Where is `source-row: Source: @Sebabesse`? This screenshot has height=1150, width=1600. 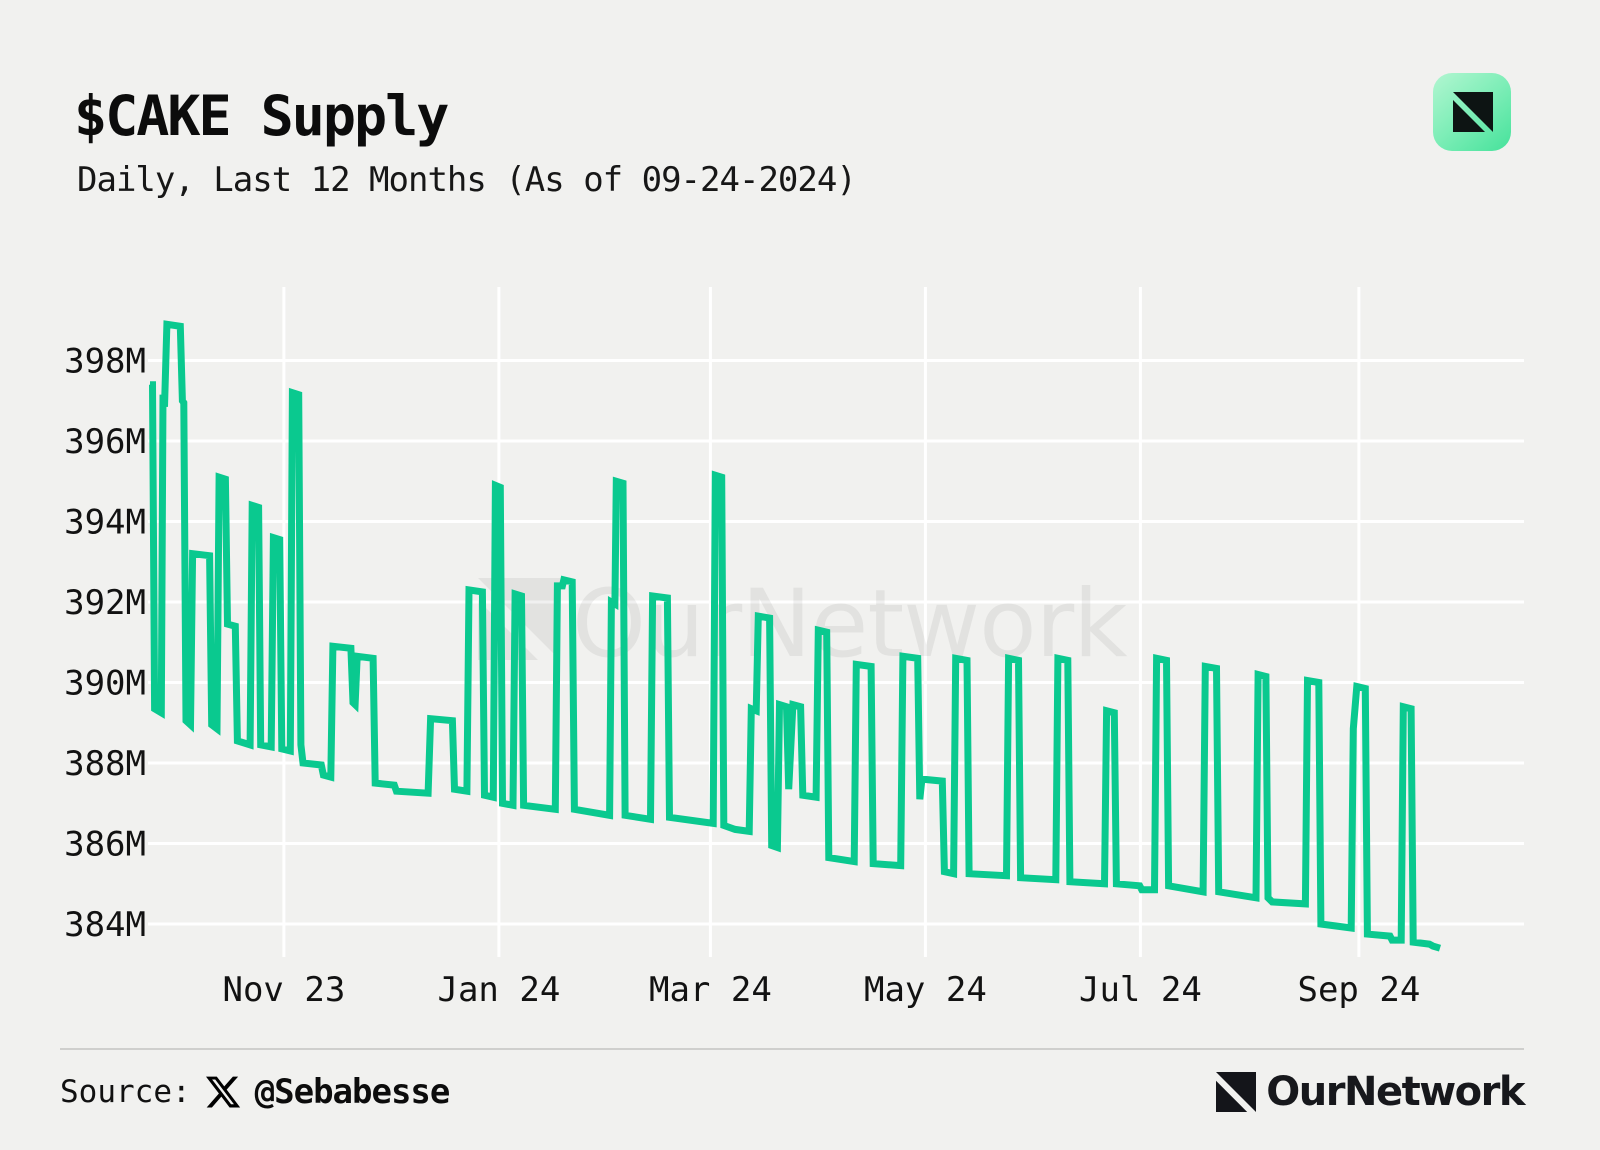 source-row: Source: @Sebabesse is located at coordinates (255, 1092).